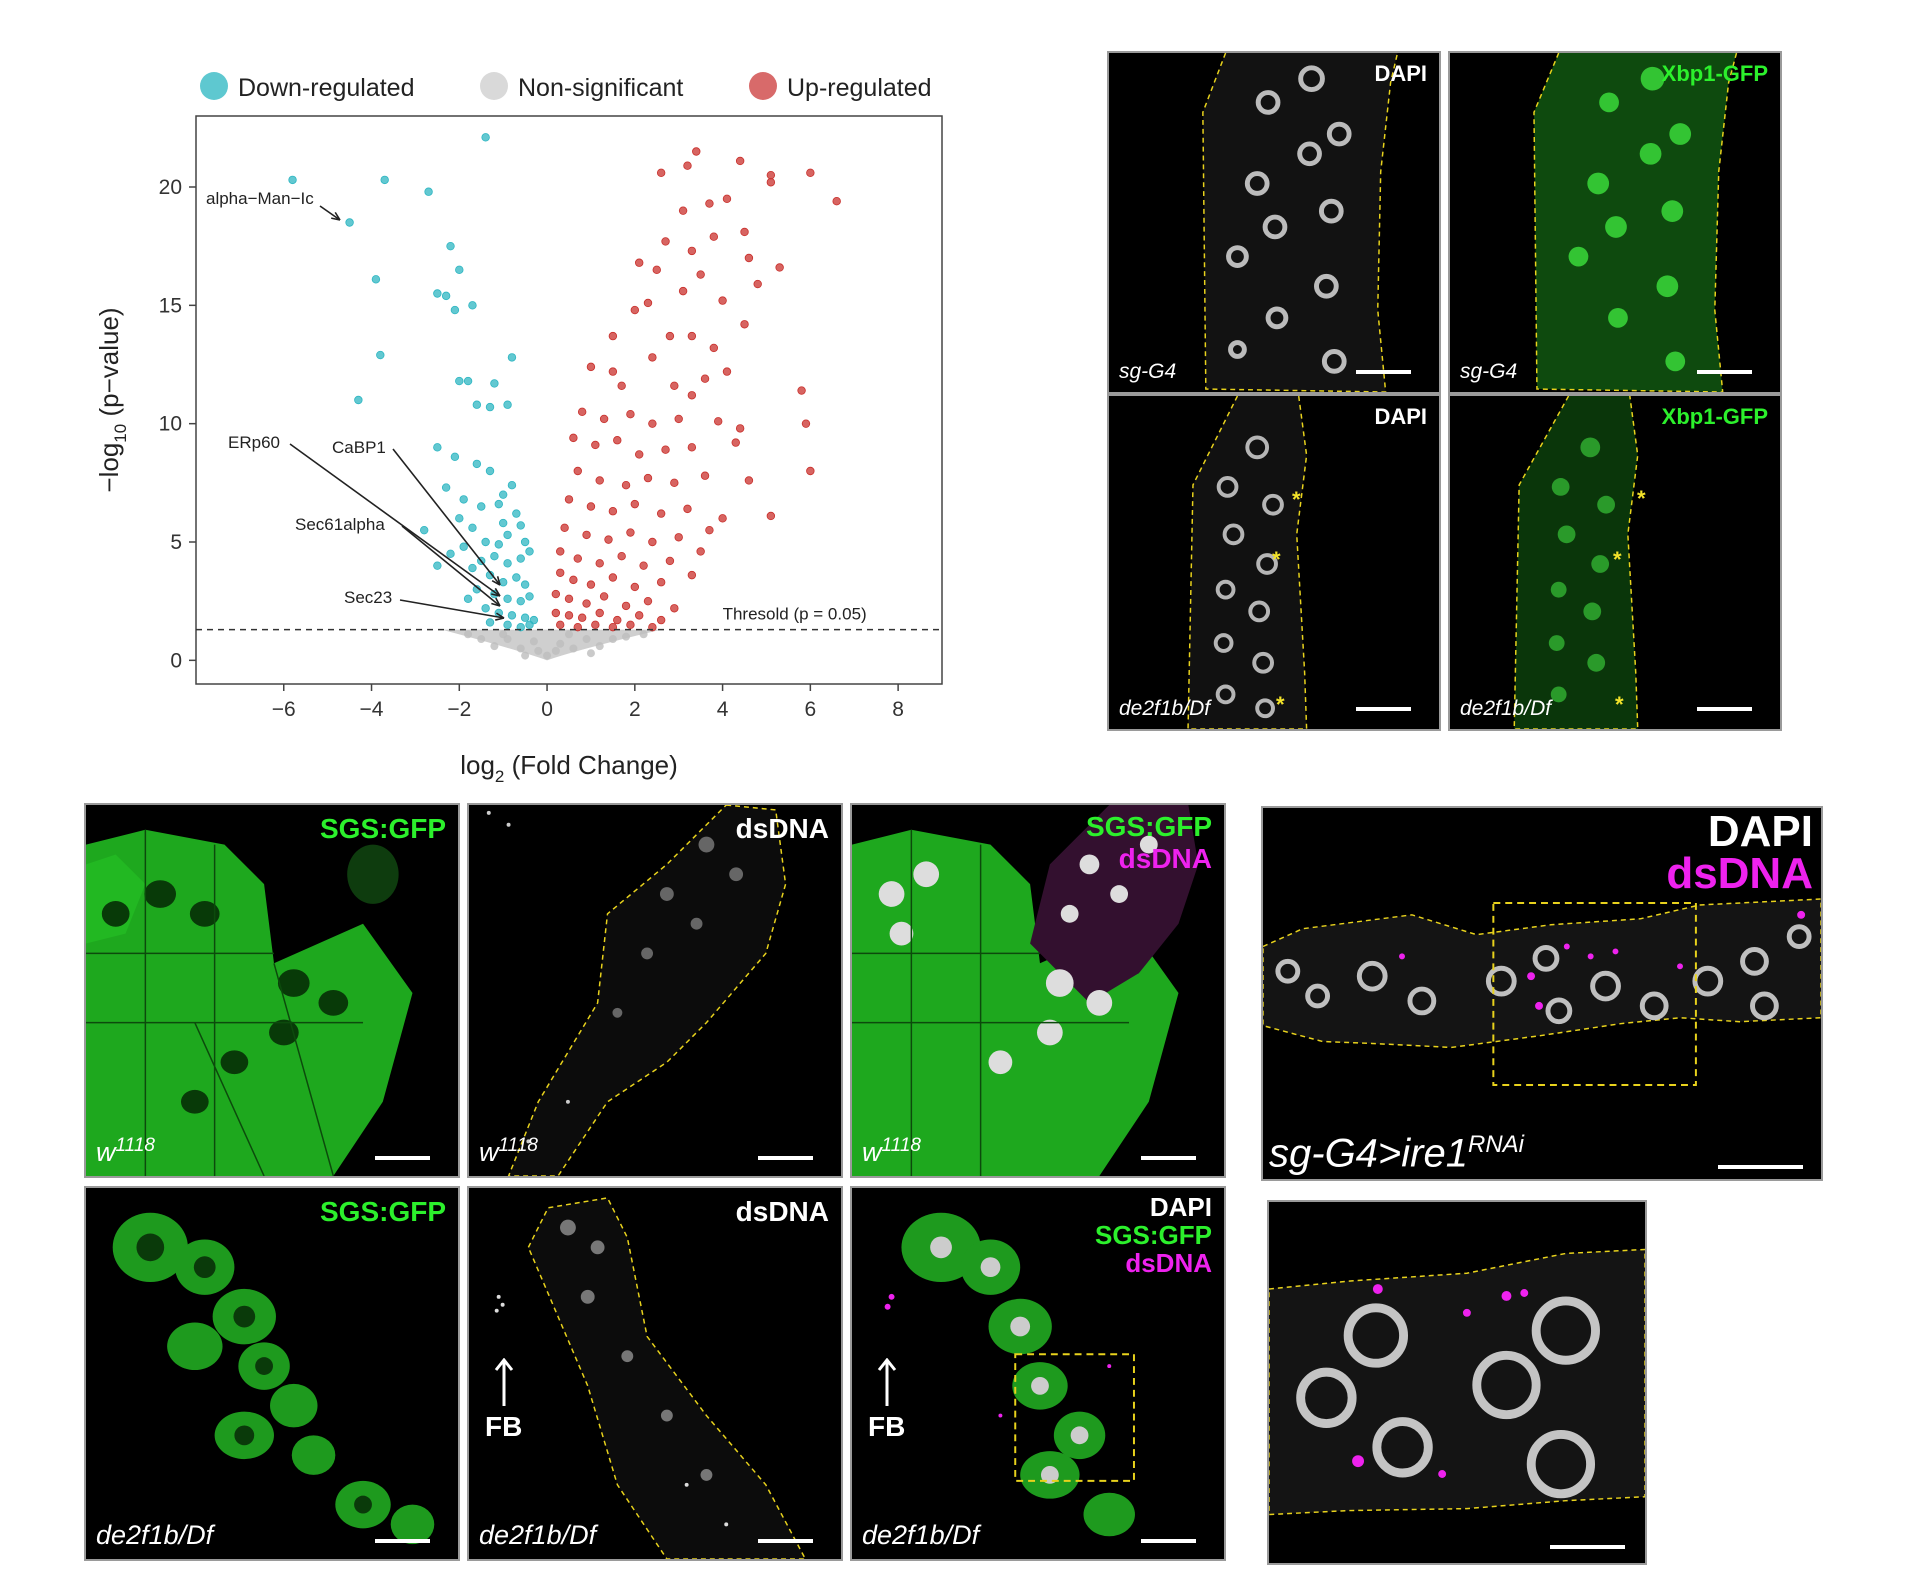 This screenshot has height=1587, width=1920. Describe the element at coordinates (859, 88) in the screenshot. I see `legend-label-up: Up-regulated` at that location.